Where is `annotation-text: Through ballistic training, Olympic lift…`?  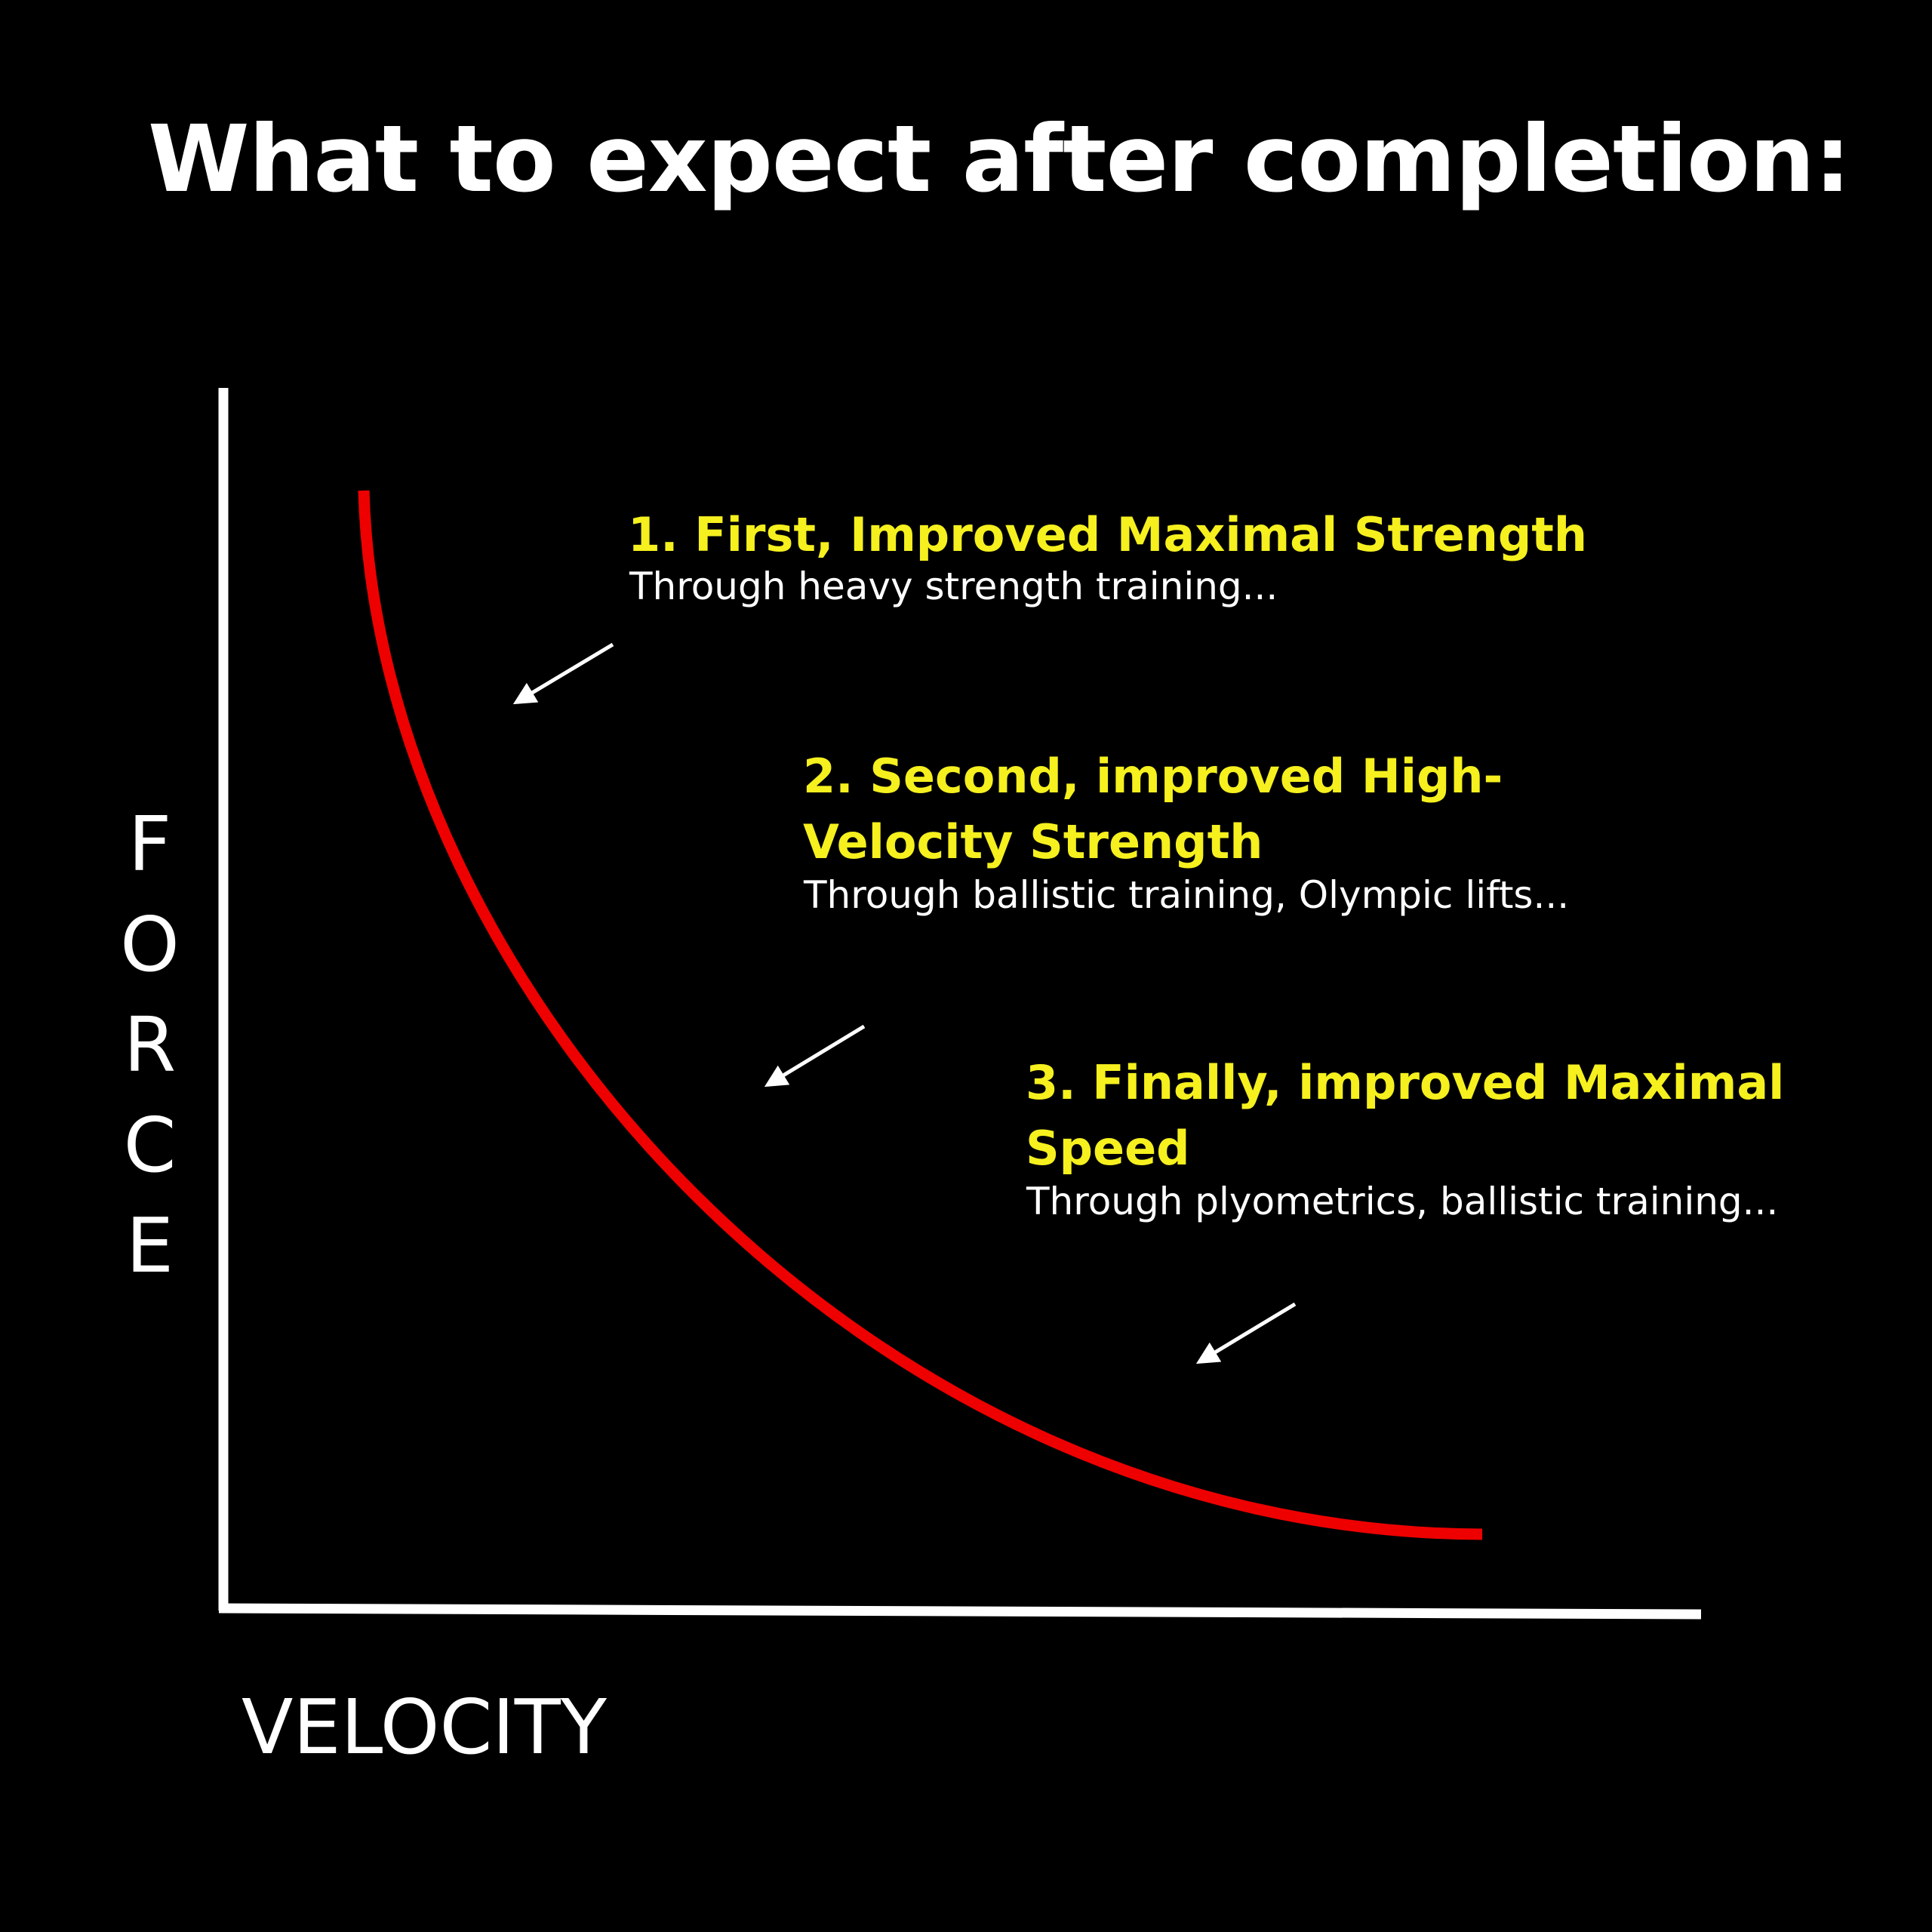
annotation-text: Through ballistic training, Olympic lift… is located at coordinates (1187, 895).